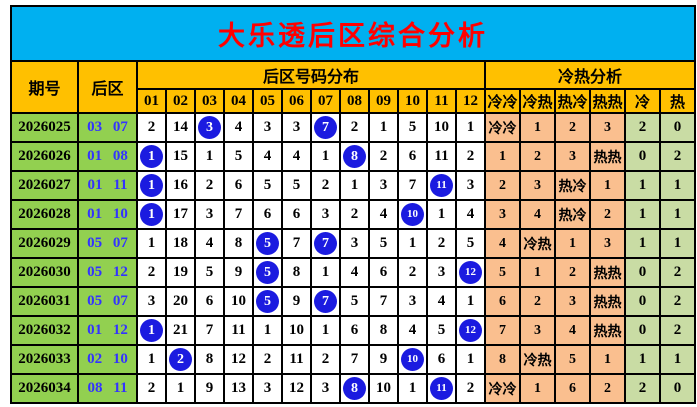 This screenshot has width=697, height=407. What do you see at coordinates (607, 101) in the screenshot?
I see `header-coldhot-label: 热热` at bounding box center [607, 101].